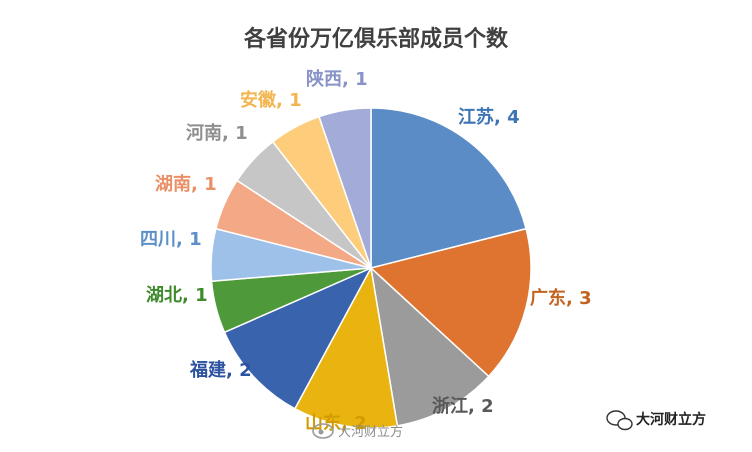  What do you see at coordinates (561, 298) in the screenshot?
I see `slice-label-2: 广东, 3` at bounding box center [561, 298].